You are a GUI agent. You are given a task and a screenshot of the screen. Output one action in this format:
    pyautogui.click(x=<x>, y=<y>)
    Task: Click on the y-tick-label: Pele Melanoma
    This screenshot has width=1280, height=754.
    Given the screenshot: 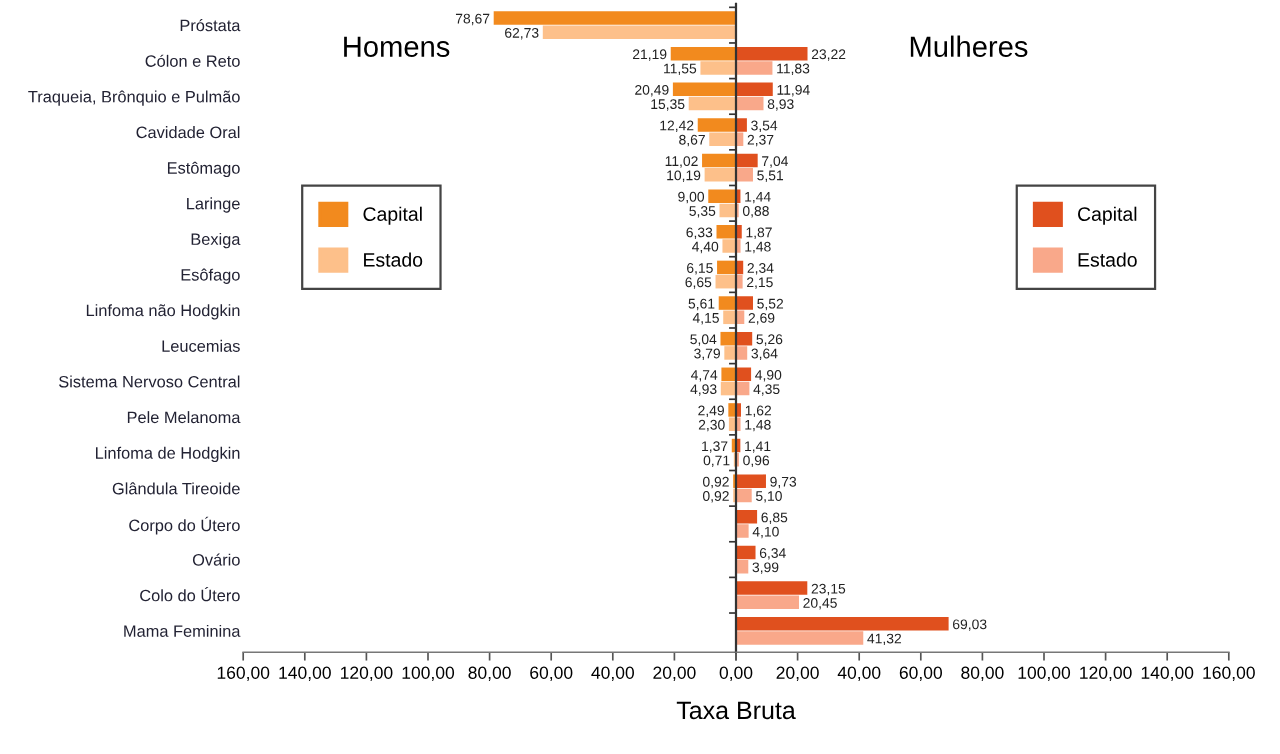 What is the action you would take?
    pyautogui.click(x=184, y=417)
    